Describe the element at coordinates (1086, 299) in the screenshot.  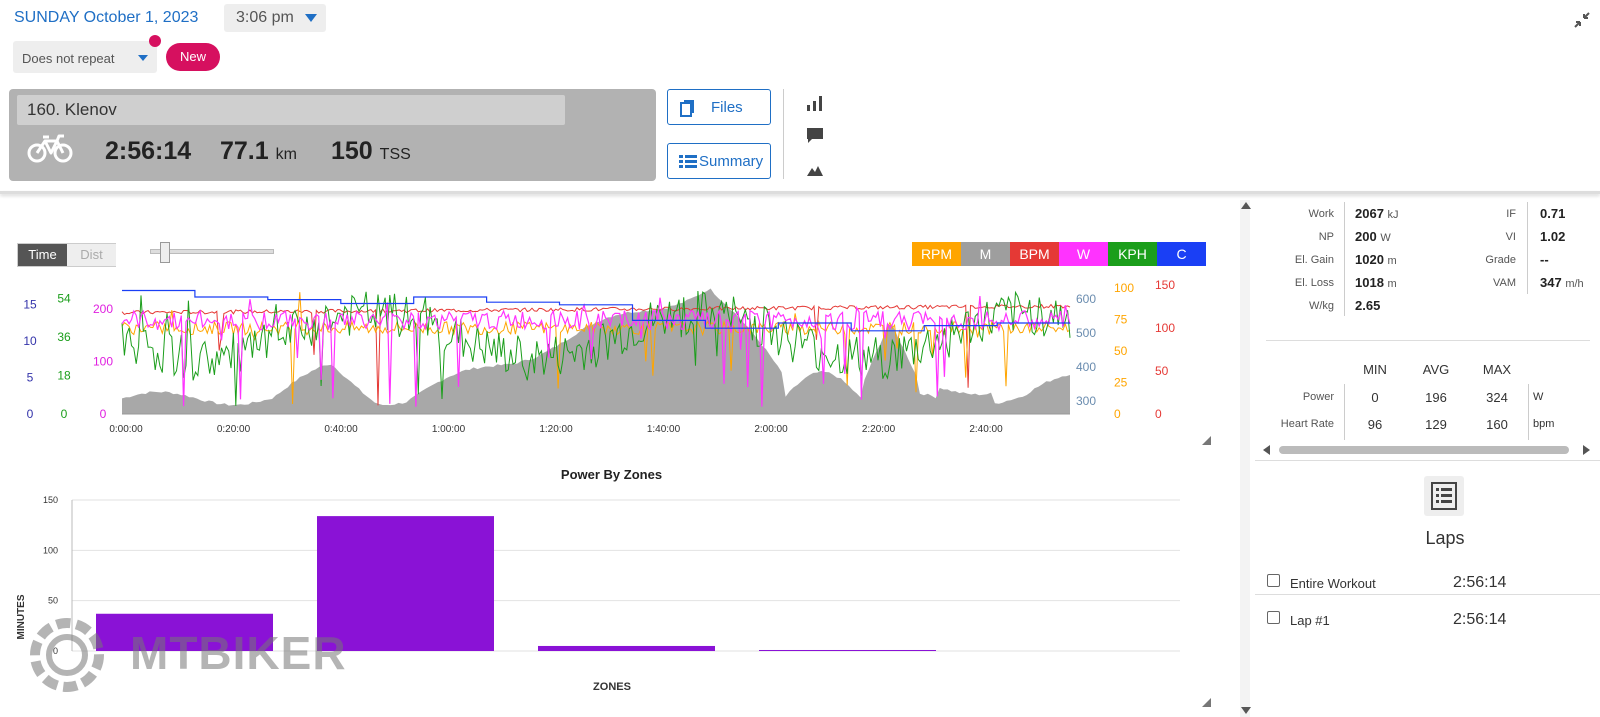
I see `y-tick-label: 600` at that location.